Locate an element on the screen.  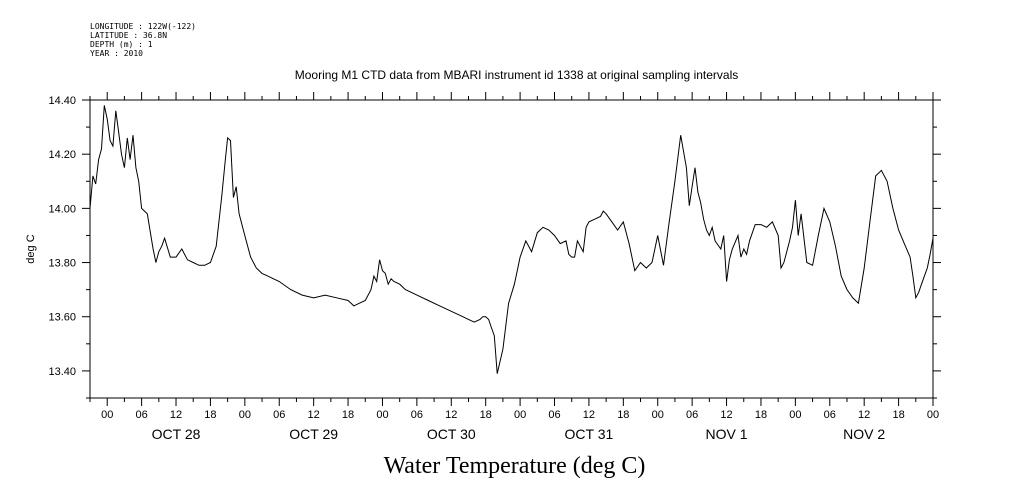
y-tick-label: 14.40 is located at coordinates (62, 101).